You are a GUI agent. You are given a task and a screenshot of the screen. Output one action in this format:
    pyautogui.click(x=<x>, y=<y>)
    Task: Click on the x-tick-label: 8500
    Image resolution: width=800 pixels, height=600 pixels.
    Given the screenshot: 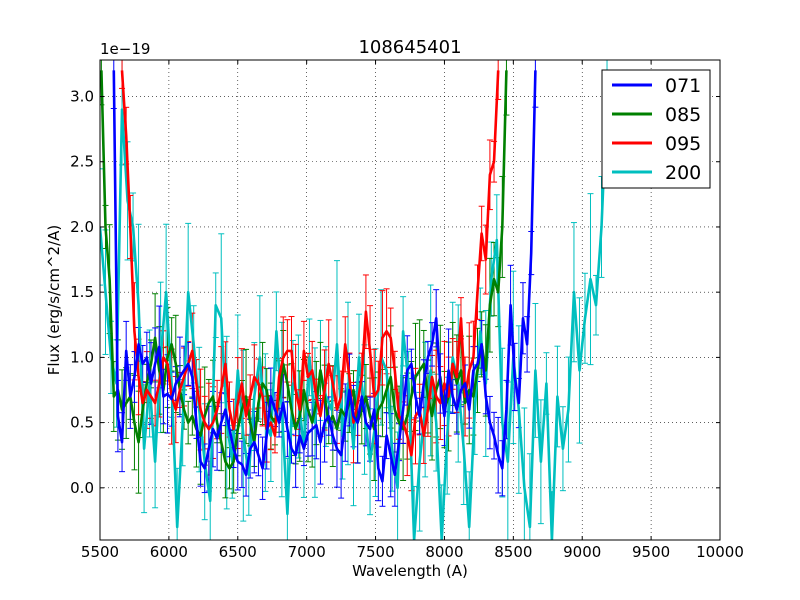 What is the action you would take?
    pyautogui.click(x=513, y=552)
    